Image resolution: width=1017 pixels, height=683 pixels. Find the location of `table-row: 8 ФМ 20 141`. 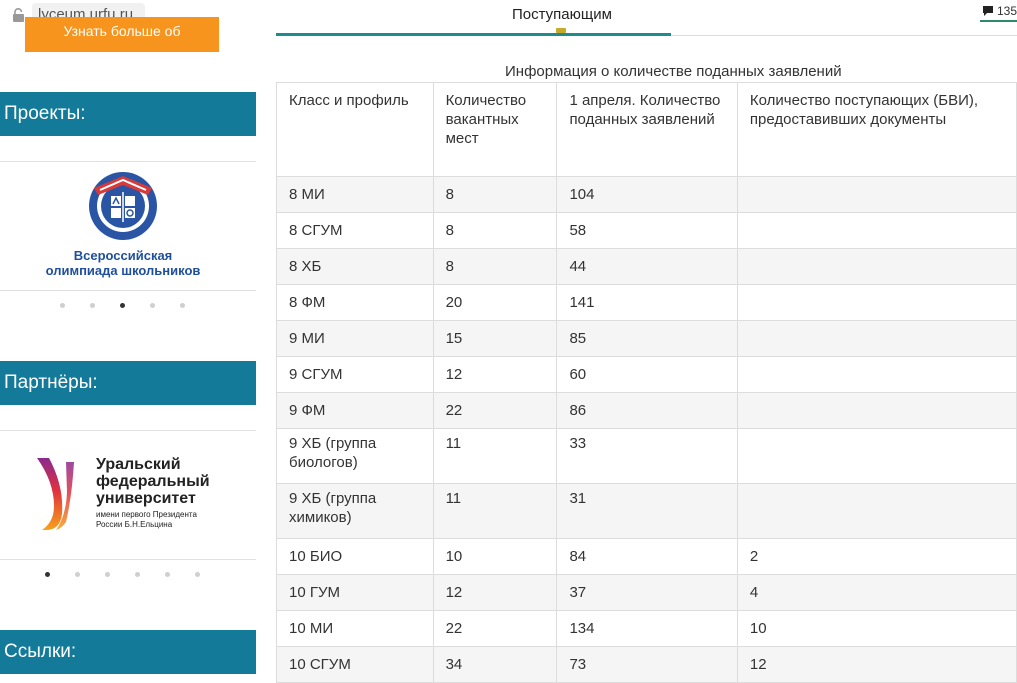

table-row: 8 ФМ 20 141 is located at coordinates (646, 302).